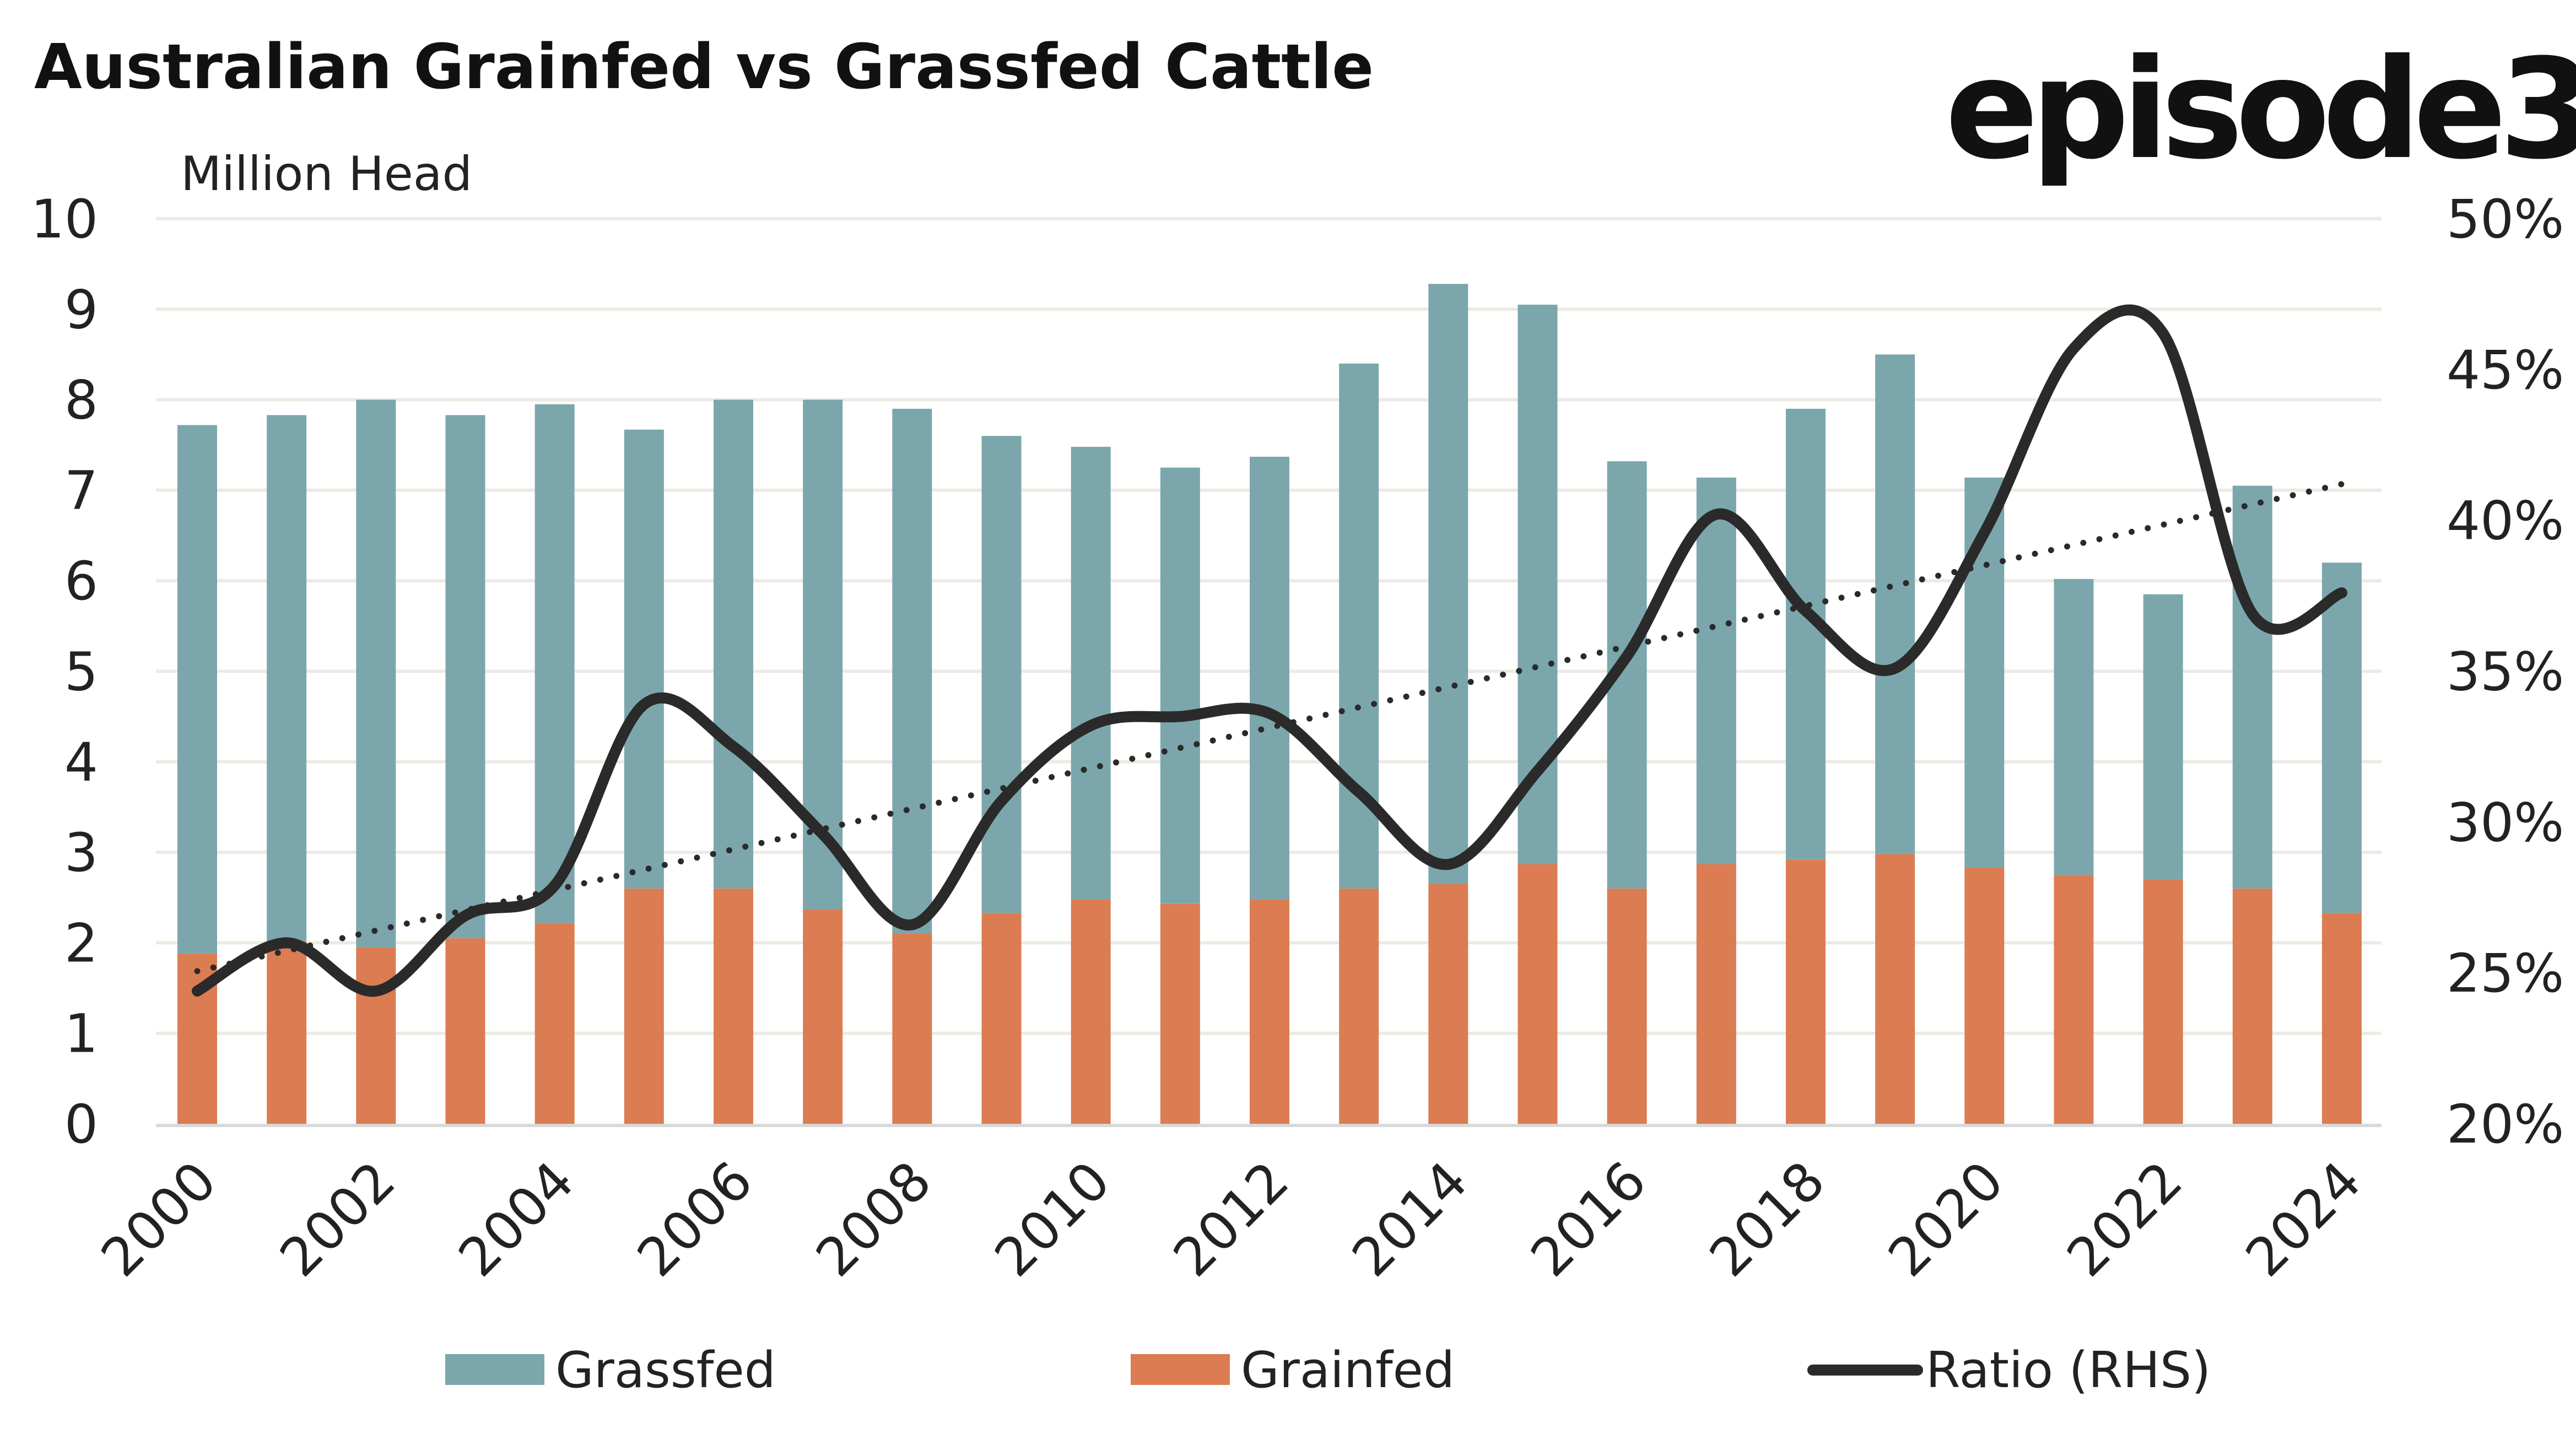 This screenshot has width=2576, height=1429. What do you see at coordinates (2505, 1124) in the screenshot?
I see `y2-tick-label: 20%` at bounding box center [2505, 1124].